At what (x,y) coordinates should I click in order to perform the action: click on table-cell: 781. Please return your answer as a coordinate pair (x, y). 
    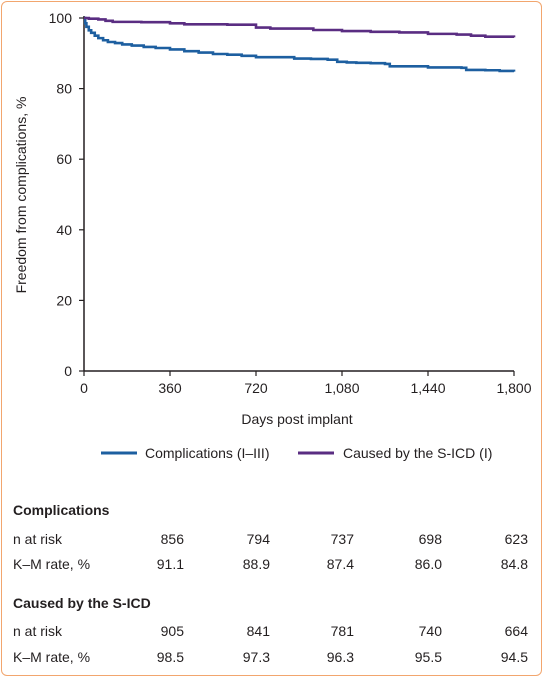
    Looking at the image, I should click on (342, 631).